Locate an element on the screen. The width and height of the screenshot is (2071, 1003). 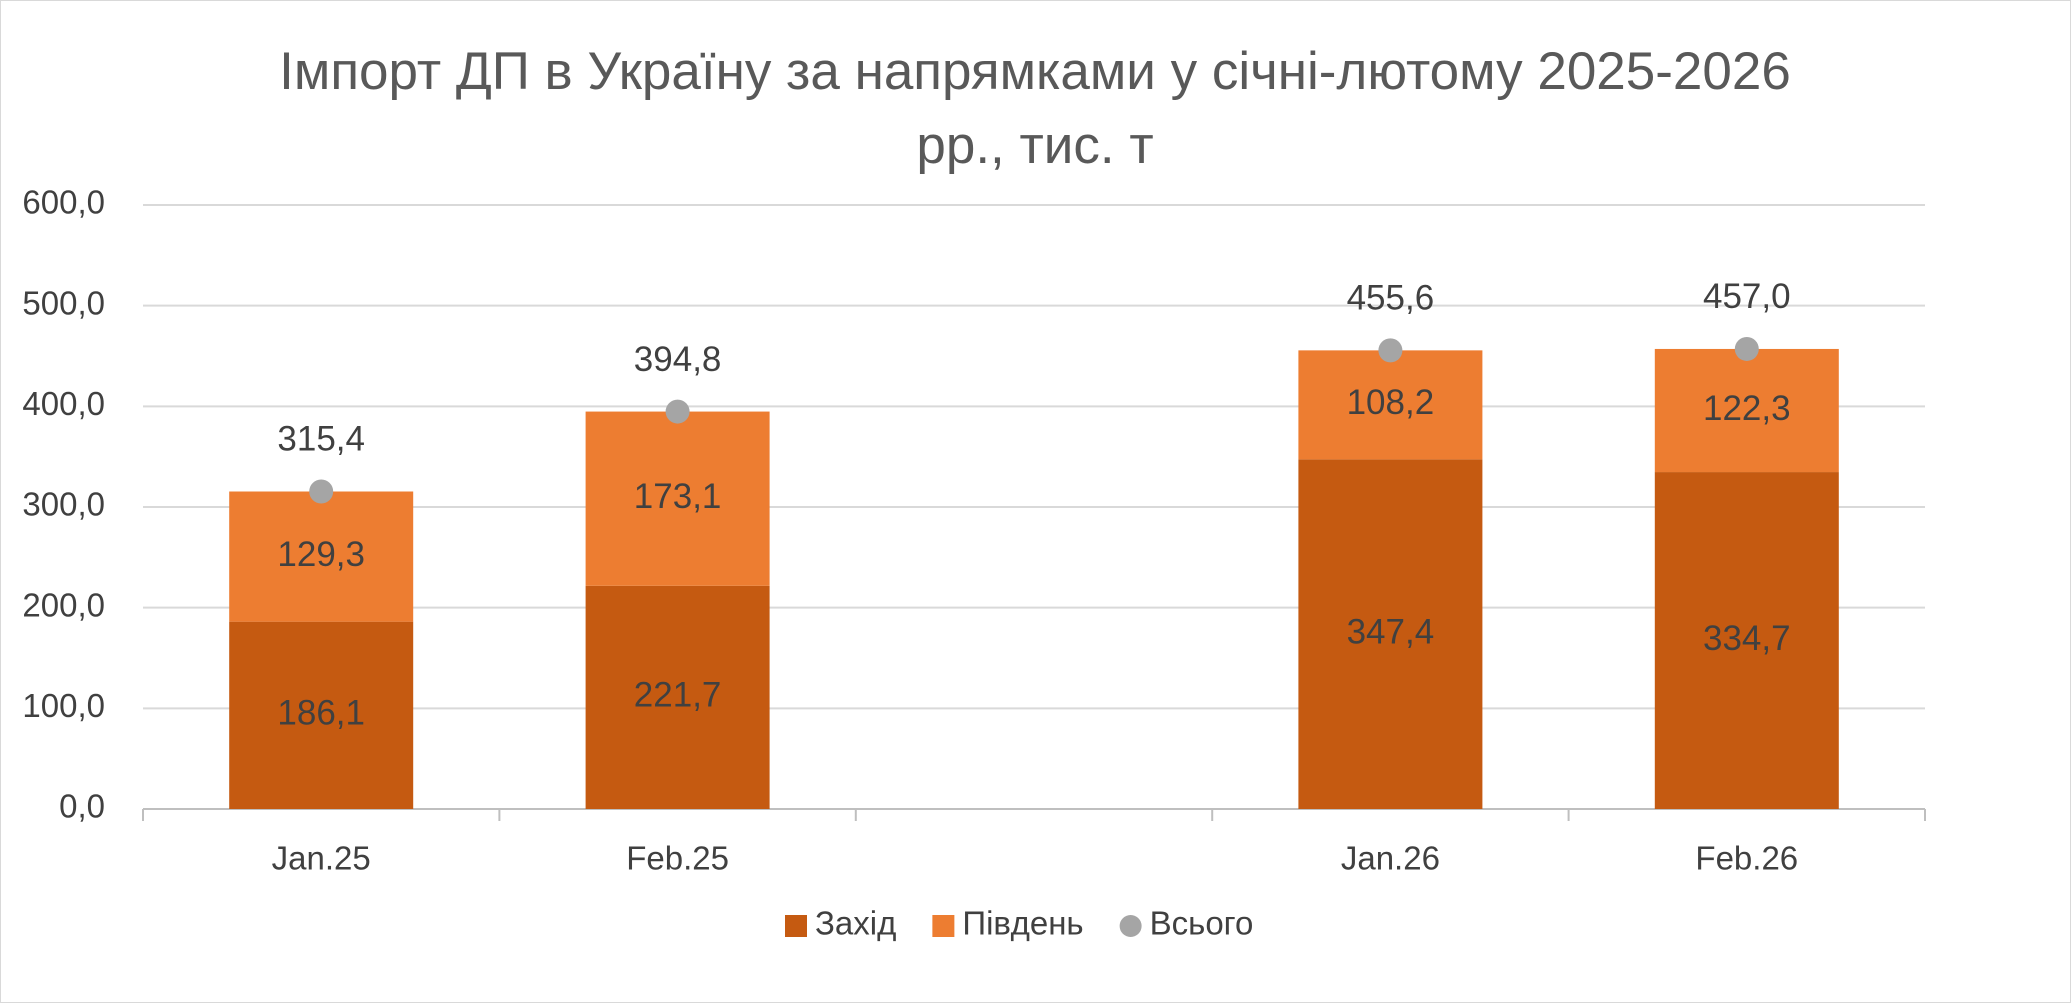
y-tick-label: 600,0 is located at coordinates (63, 202).